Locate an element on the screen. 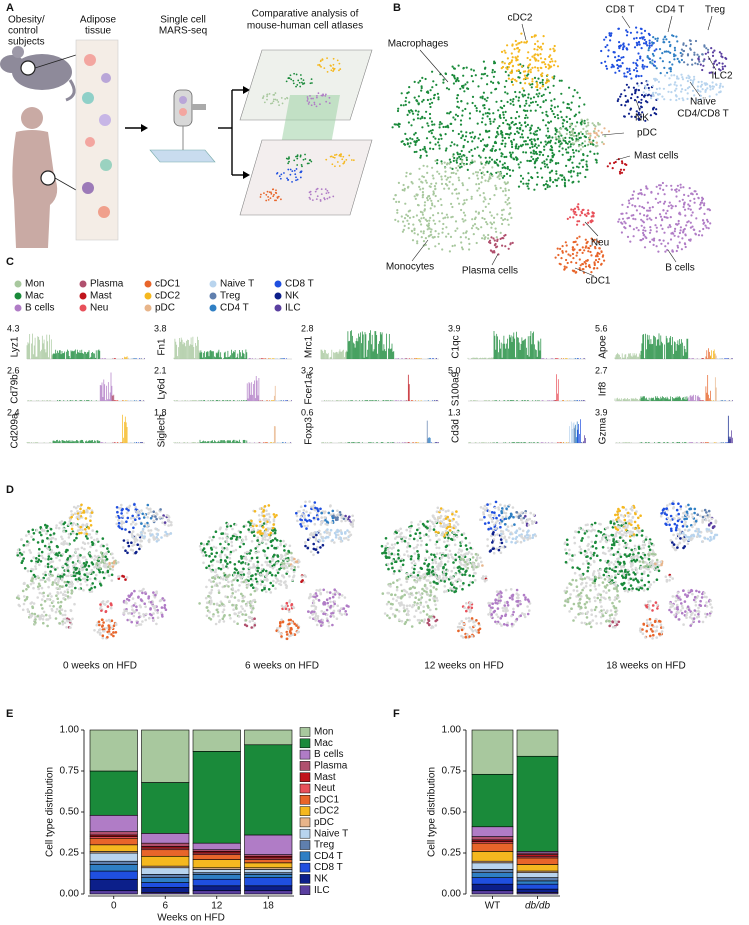  gene-label: C1qc is located at coordinates (456, 346).